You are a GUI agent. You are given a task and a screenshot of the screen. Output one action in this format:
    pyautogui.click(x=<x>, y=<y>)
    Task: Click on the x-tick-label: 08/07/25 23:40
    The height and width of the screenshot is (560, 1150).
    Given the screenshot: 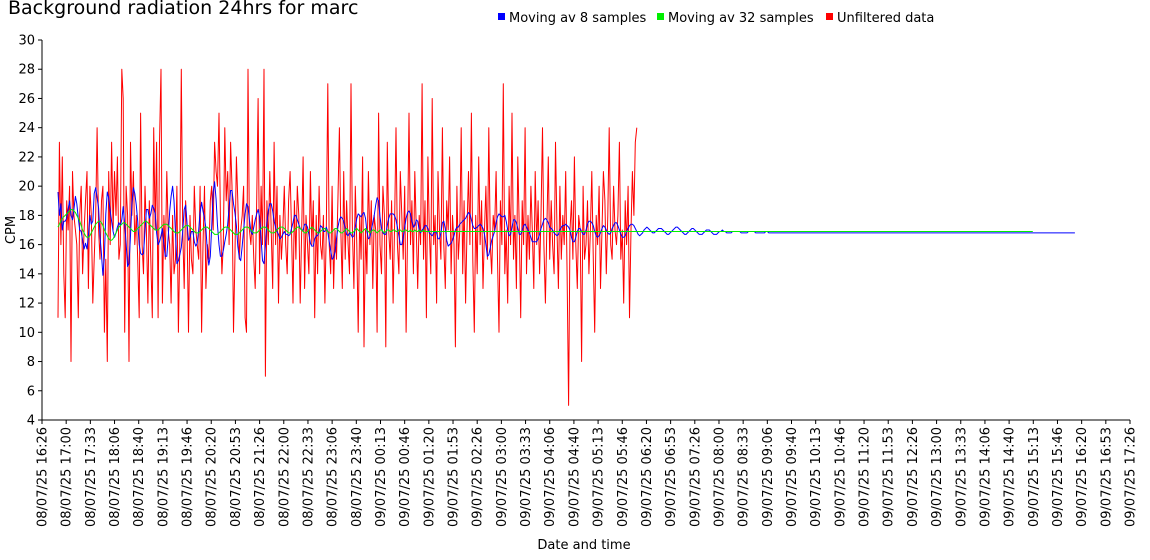 What is the action you would take?
    pyautogui.click(x=357, y=477)
    